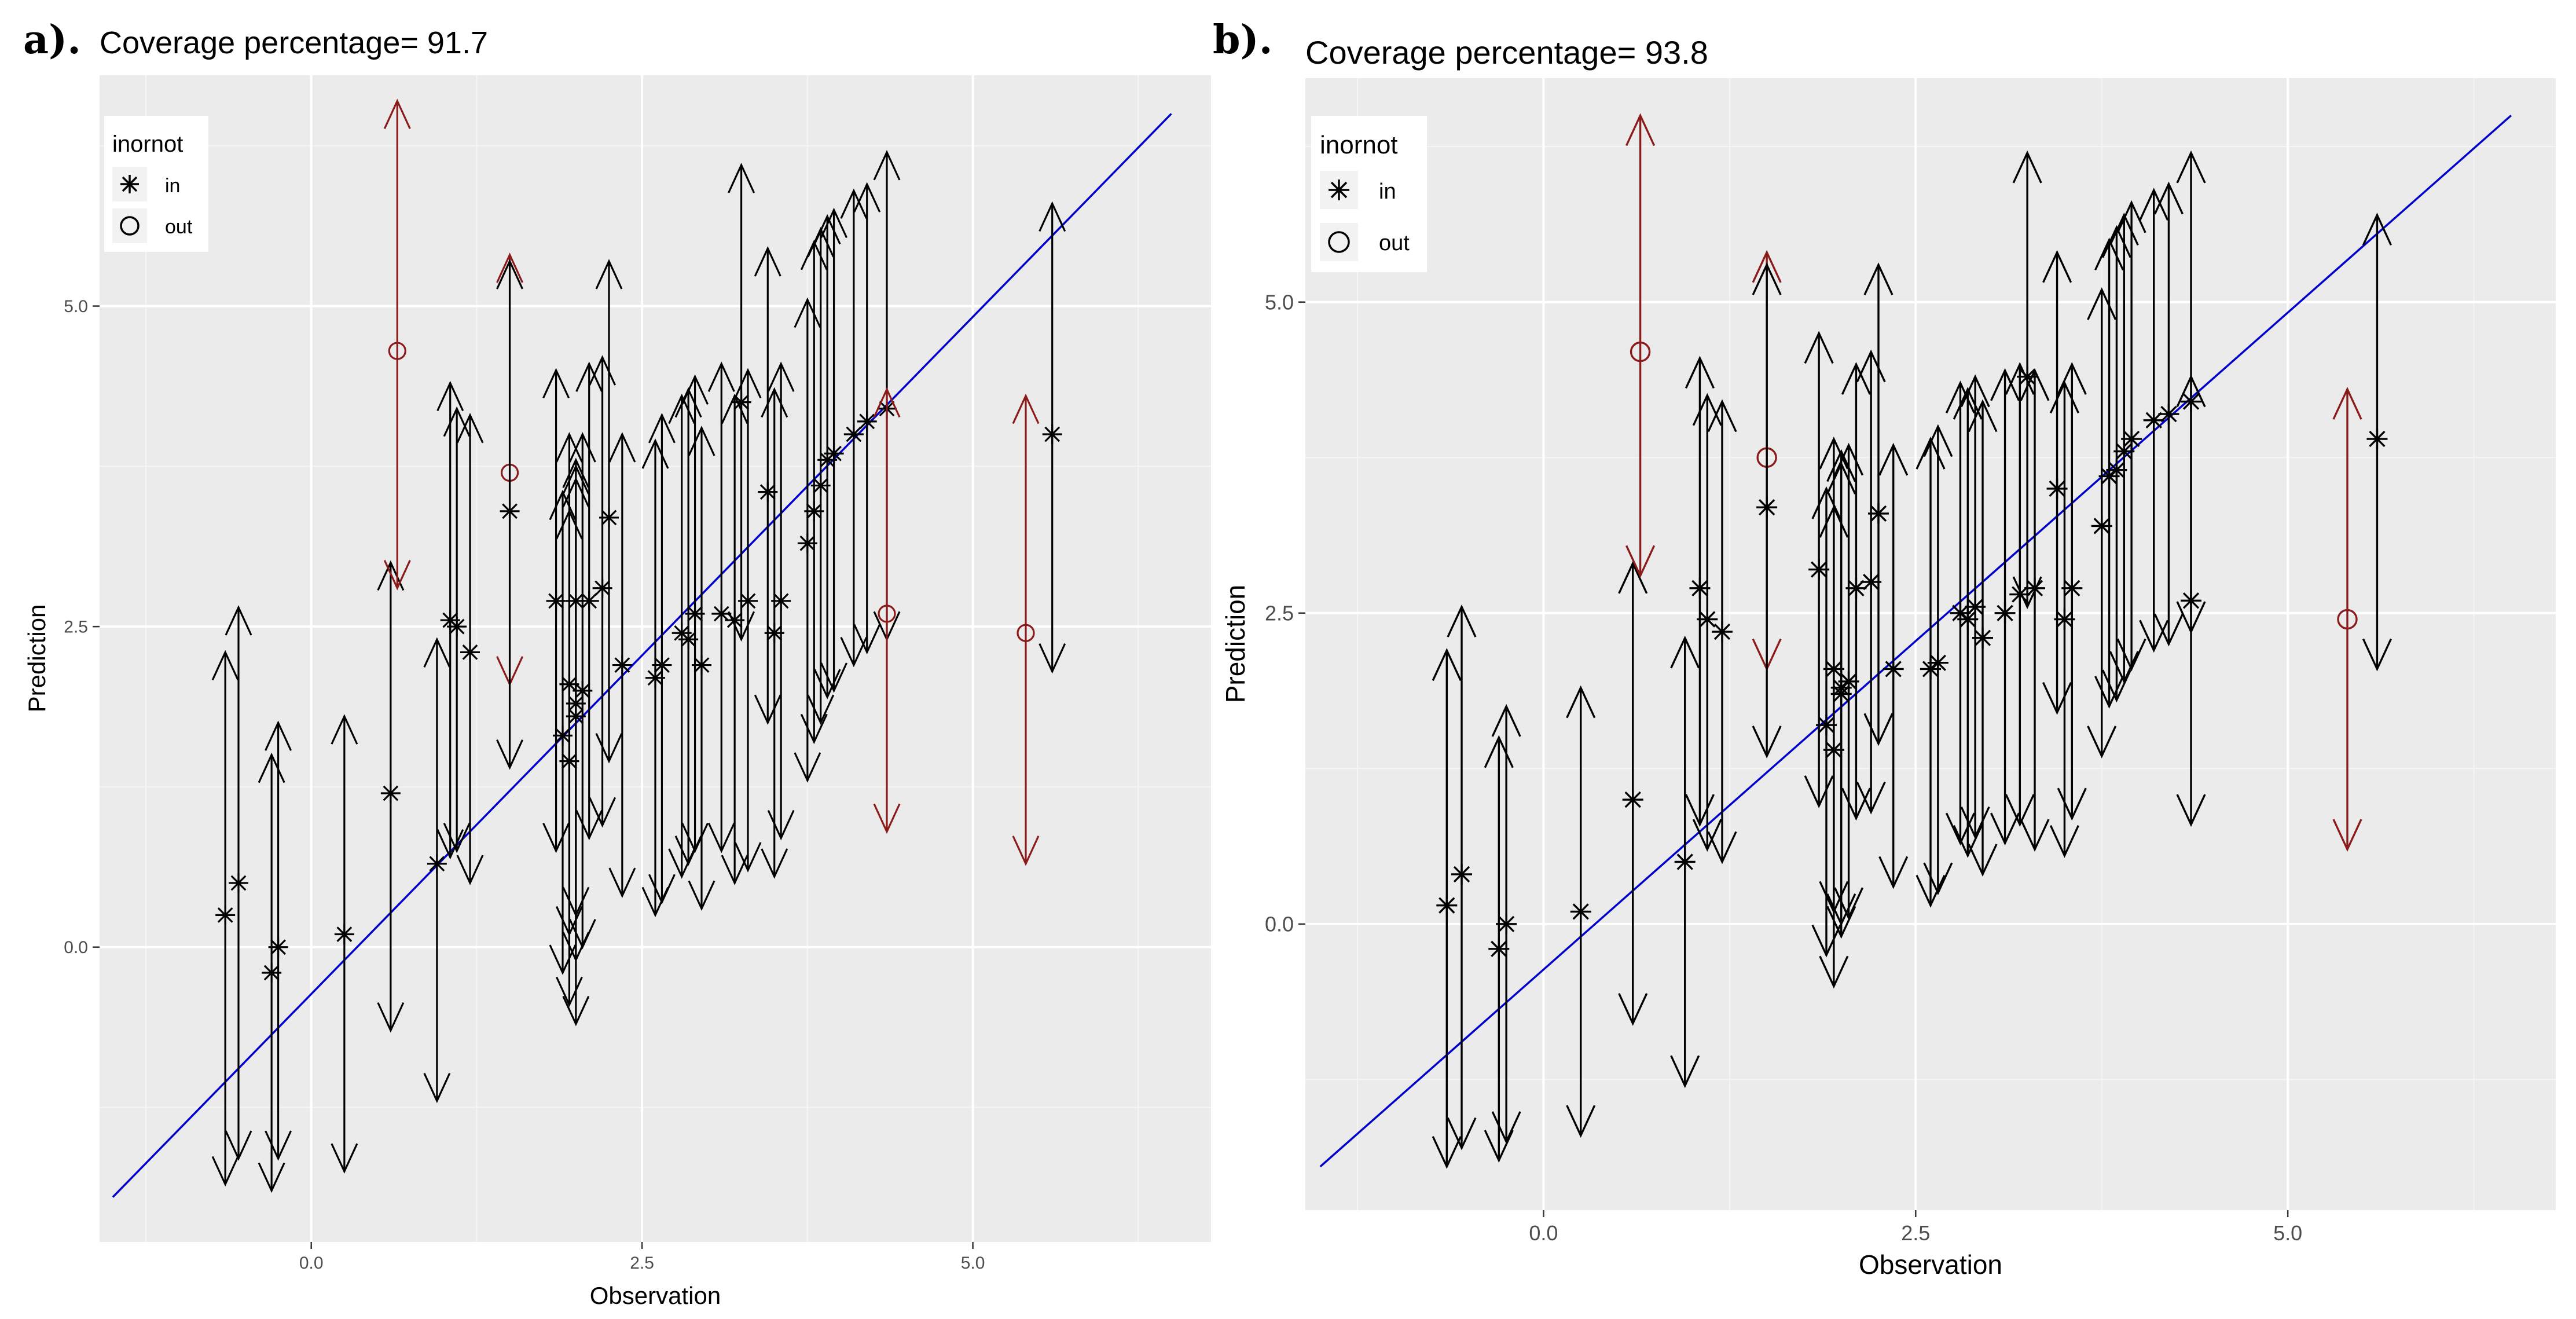  What do you see at coordinates (294, 42) in the screenshot?
I see `panel-a-title: Coverage percentage= 91.7` at bounding box center [294, 42].